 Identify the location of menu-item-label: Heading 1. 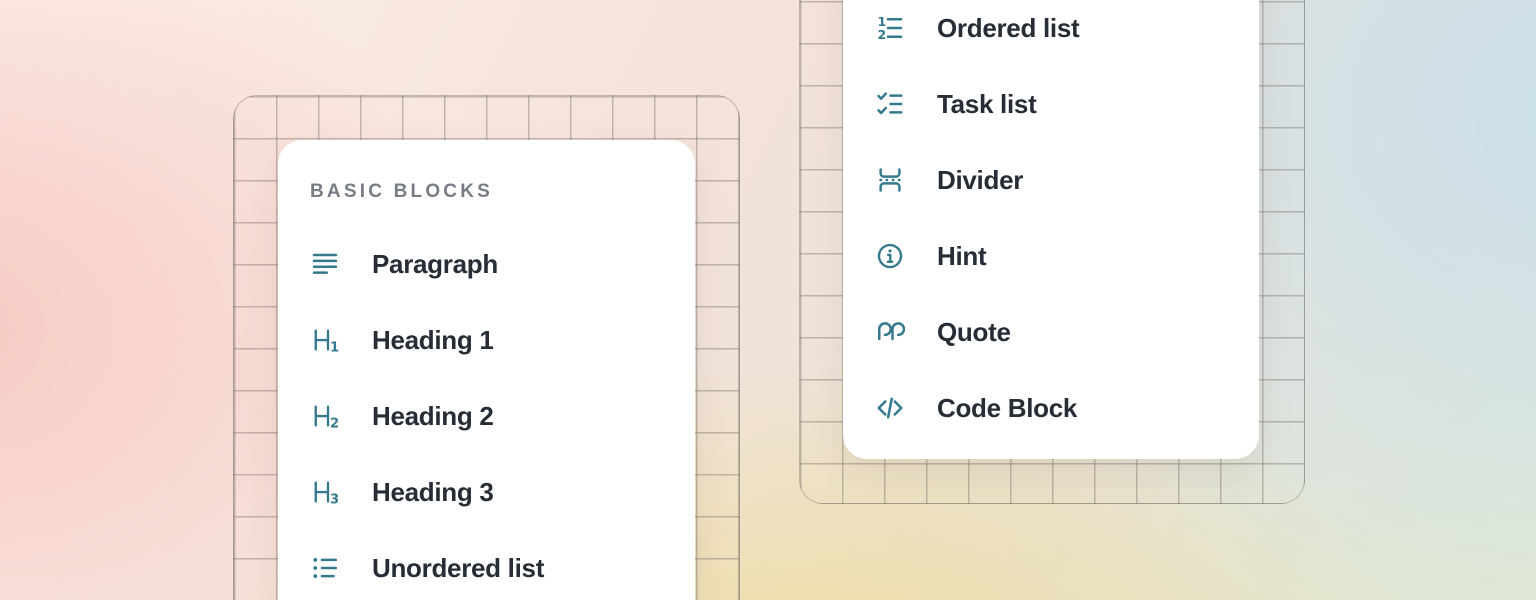
(433, 339).